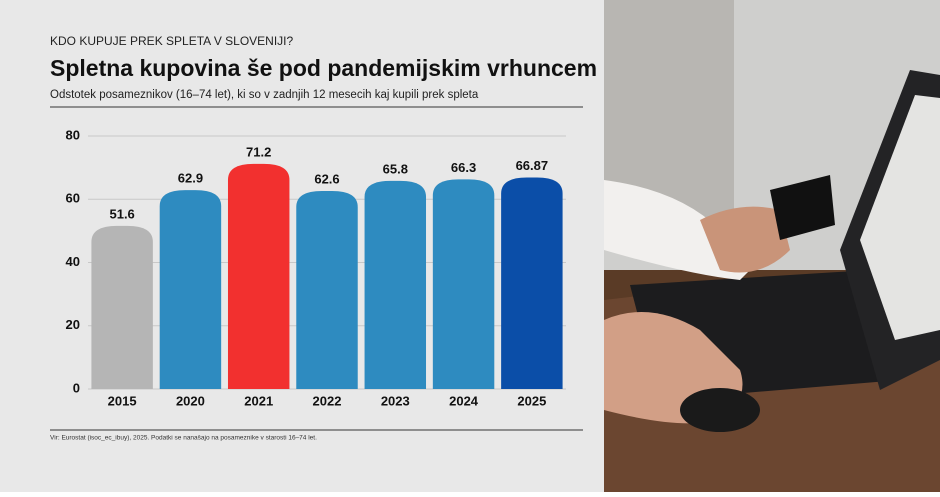  What do you see at coordinates (76, 387) in the screenshot?
I see `y-tick-label: 0` at bounding box center [76, 387].